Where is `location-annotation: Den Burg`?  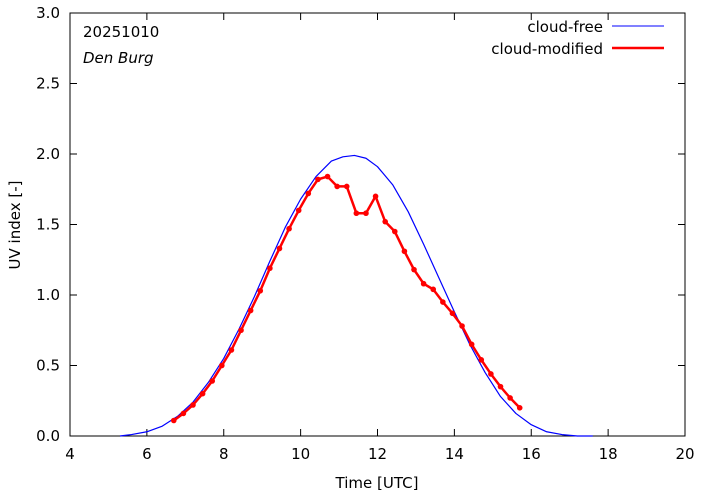 location-annotation: Den Burg is located at coordinates (118, 58).